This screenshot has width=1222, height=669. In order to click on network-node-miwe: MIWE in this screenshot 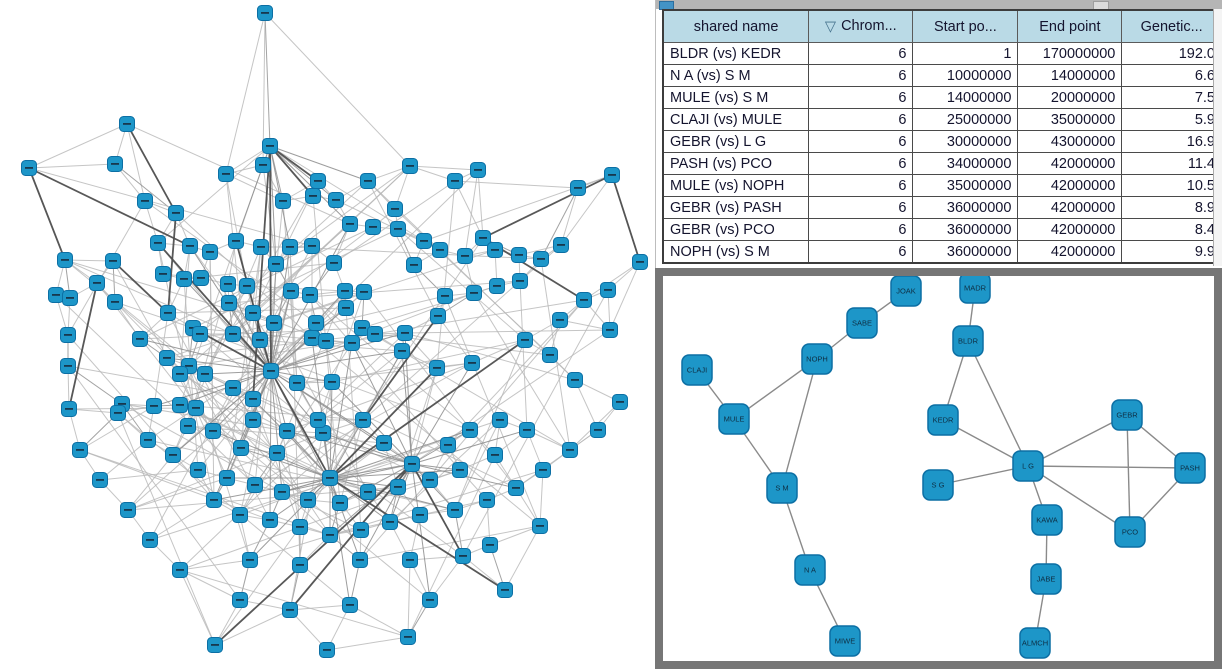, I will do `click(845, 641)`.